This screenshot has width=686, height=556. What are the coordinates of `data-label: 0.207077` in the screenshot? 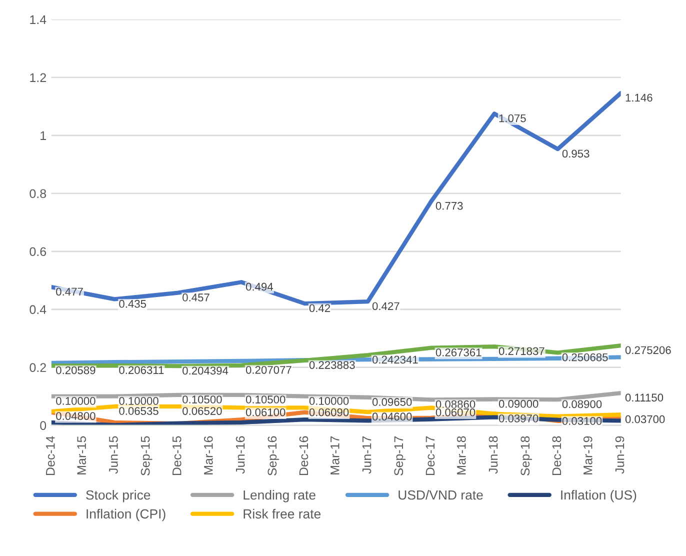 It's located at (269, 370).